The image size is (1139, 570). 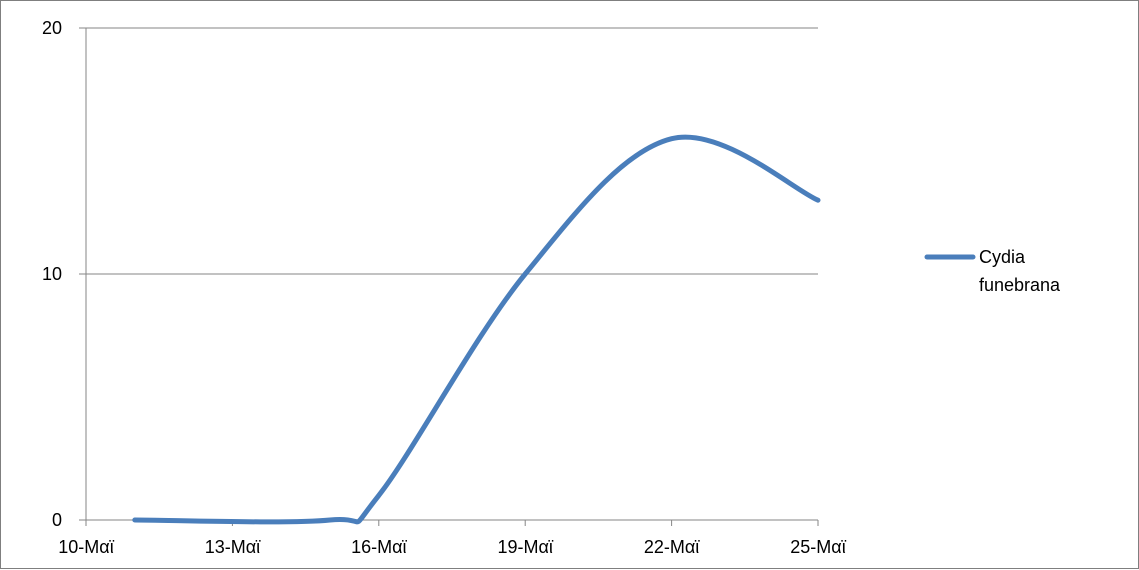 What do you see at coordinates (86, 547) in the screenshot?
I see `x-tick-label: 10-Μαϊ` at bounding box center [86, 547].